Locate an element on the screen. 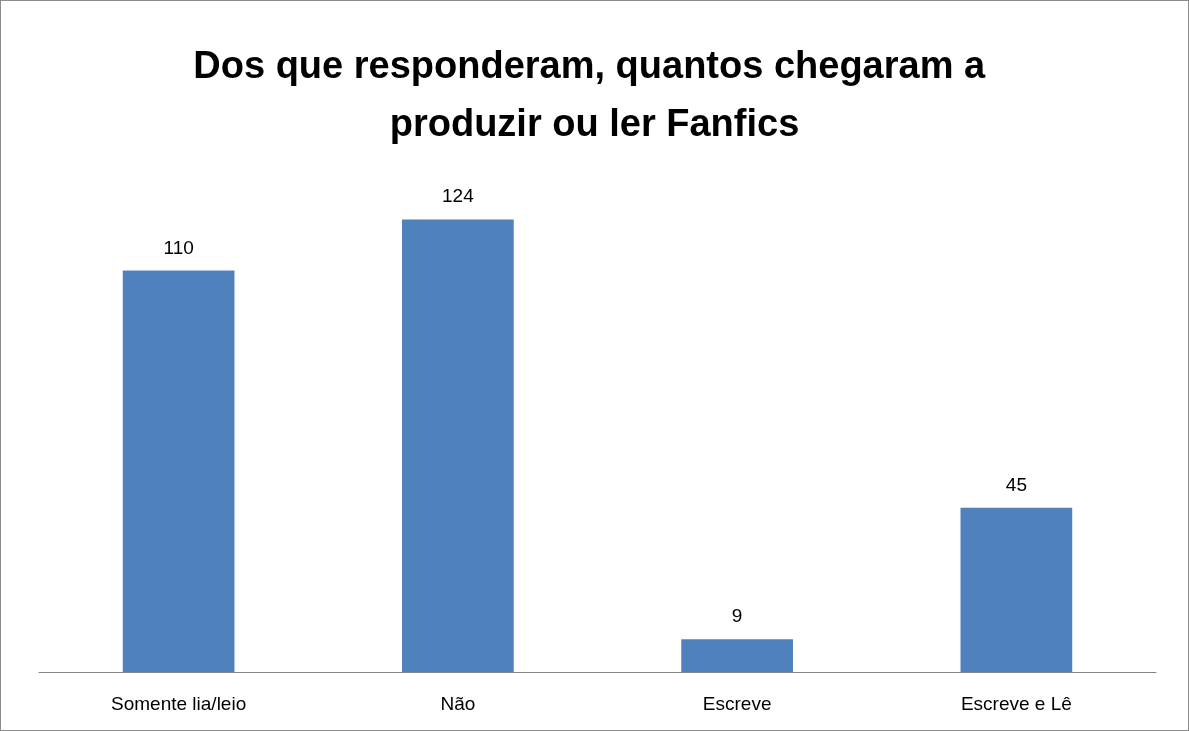 Image resolution: width=1189 pixels, height=731 pixels. data-label: 110 is located at coordinates (178, 247).